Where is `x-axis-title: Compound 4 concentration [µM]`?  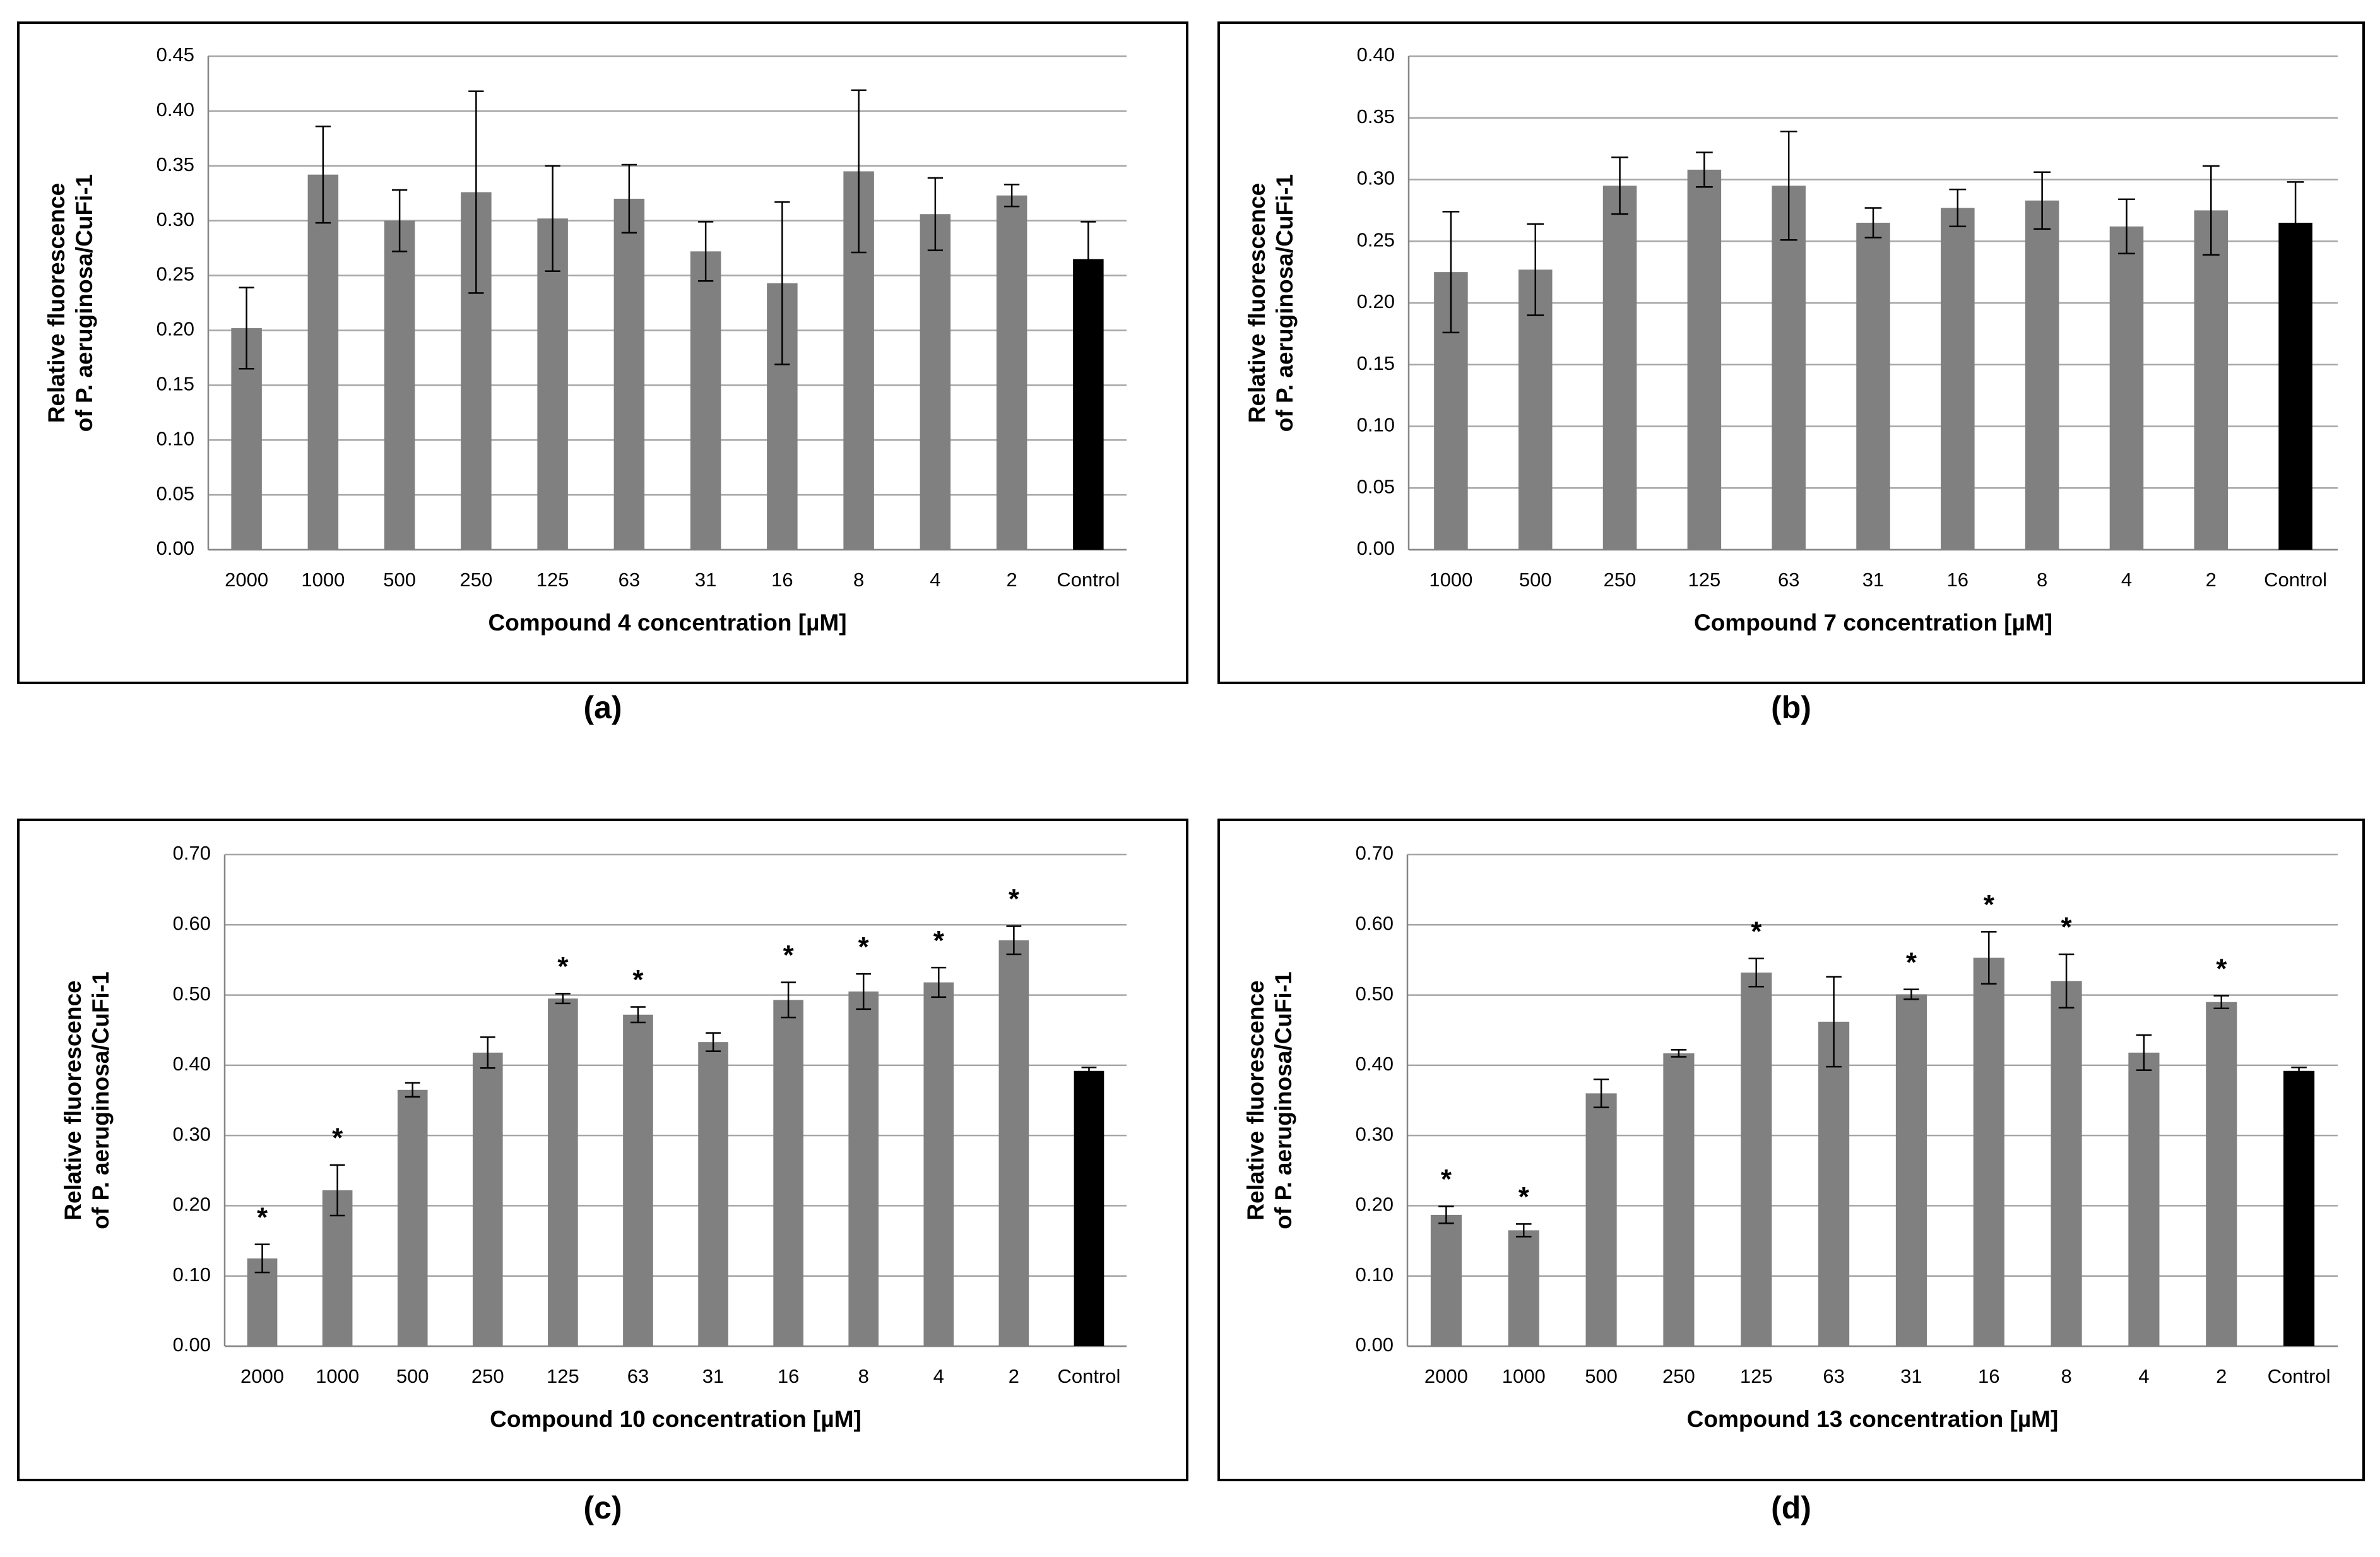 x-axis-title: Compound 4 concentration [µM] is located at coordinates (667, 623).